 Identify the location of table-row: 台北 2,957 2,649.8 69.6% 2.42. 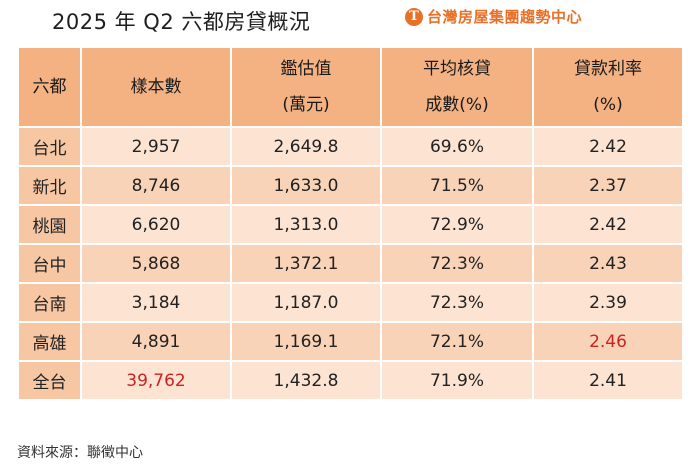
(350, 146).